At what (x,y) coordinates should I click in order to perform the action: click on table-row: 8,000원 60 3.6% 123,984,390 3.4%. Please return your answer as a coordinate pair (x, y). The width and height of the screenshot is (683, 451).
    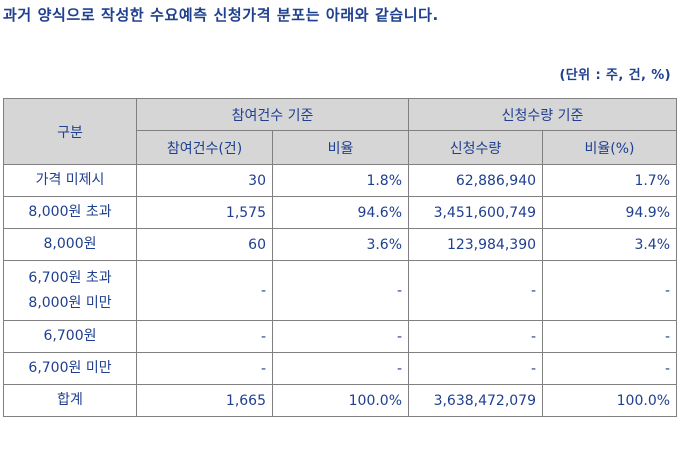
    Looking at the image, I should click on (340, 244).